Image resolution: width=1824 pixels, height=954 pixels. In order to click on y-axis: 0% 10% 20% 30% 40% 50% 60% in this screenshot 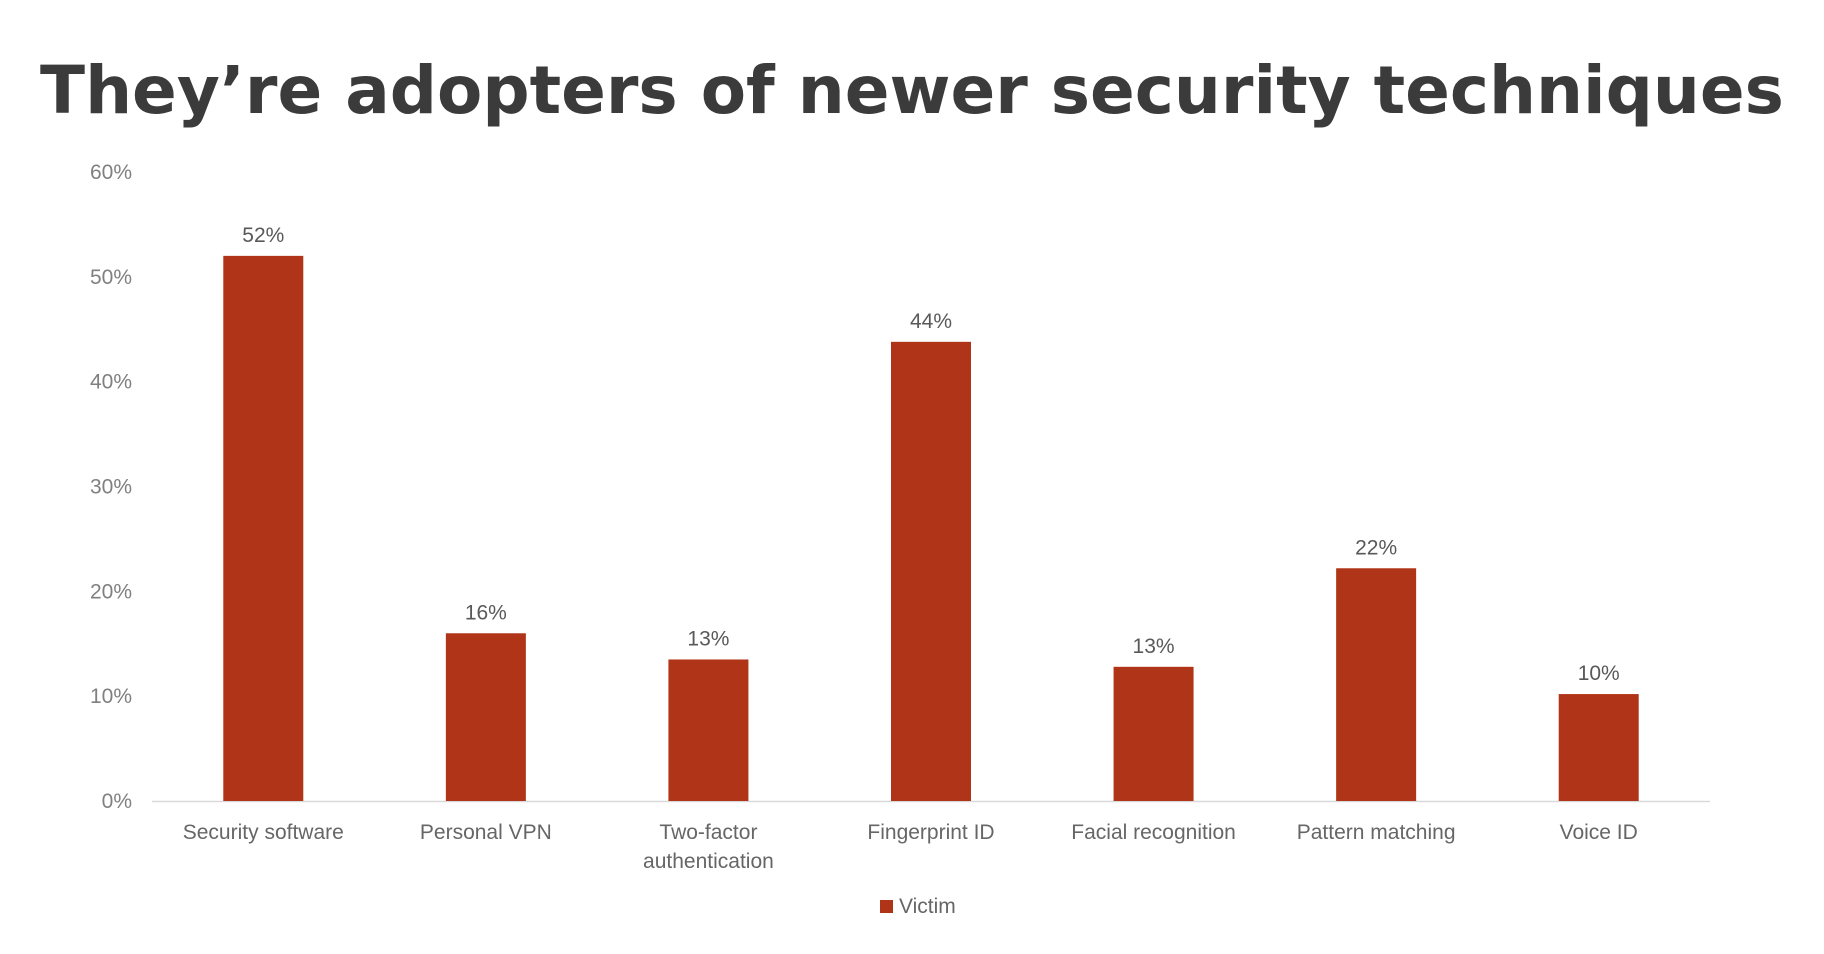, I will do `click(111, 487)`.